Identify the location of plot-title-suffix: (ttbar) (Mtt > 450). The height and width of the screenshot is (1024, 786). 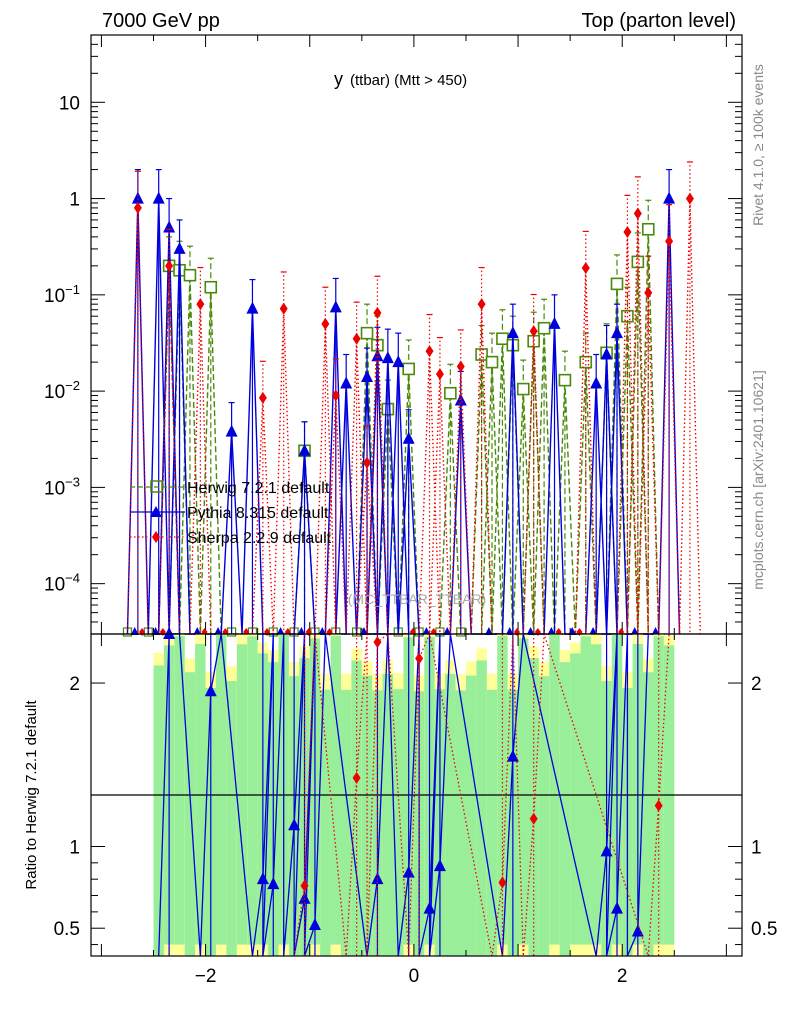
(408, 80).